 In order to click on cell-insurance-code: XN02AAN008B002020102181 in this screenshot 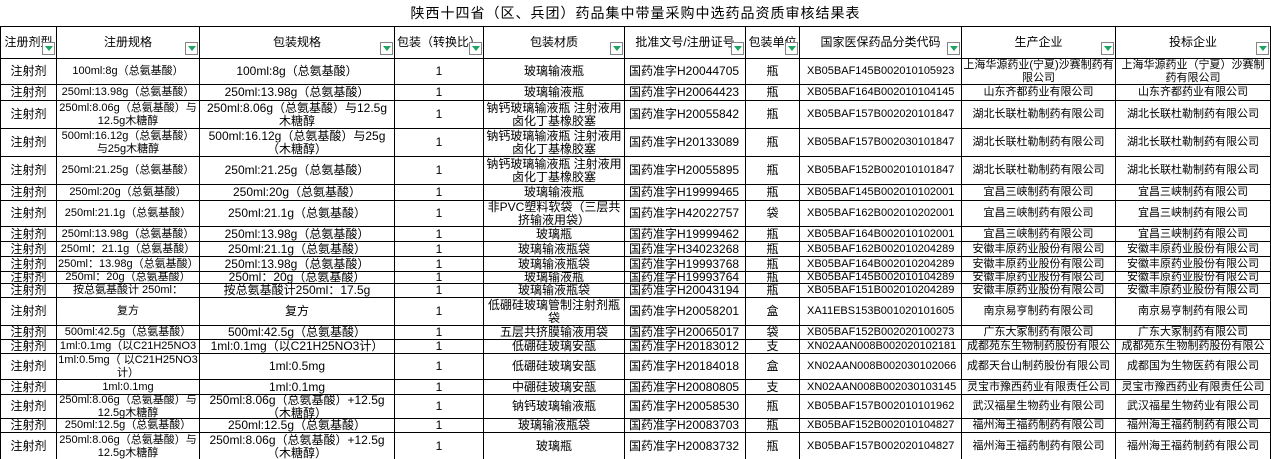, I will do `click(881, 347)`.